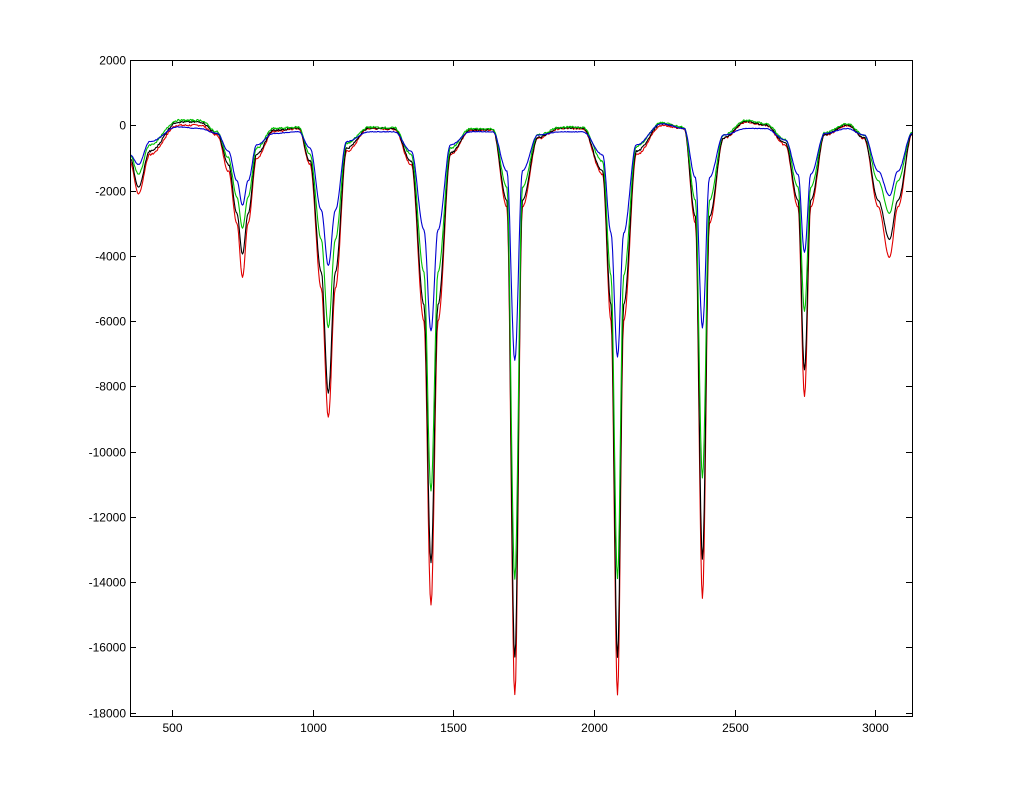 This screenshot has width=1009, height=804. Describe the element at coordinates (122, 126) in the screenshot. I see `y-tick-label: 0` at that location.